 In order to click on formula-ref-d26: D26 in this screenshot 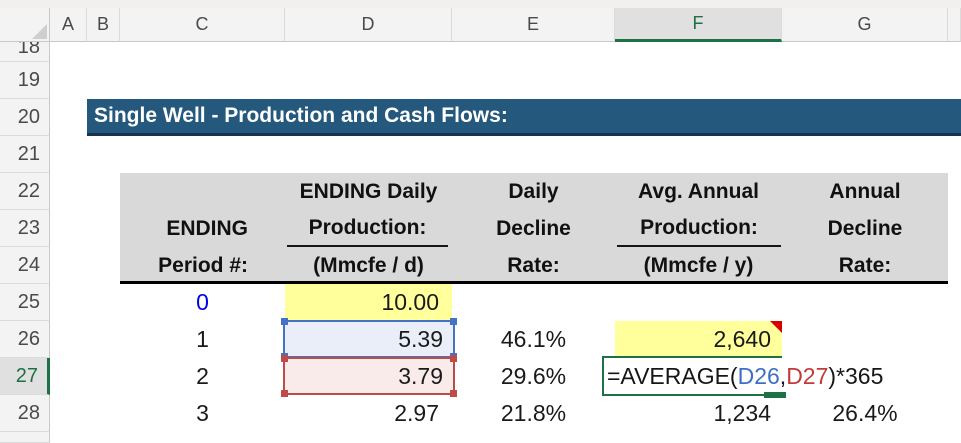, I will do `click(758, 376)`.